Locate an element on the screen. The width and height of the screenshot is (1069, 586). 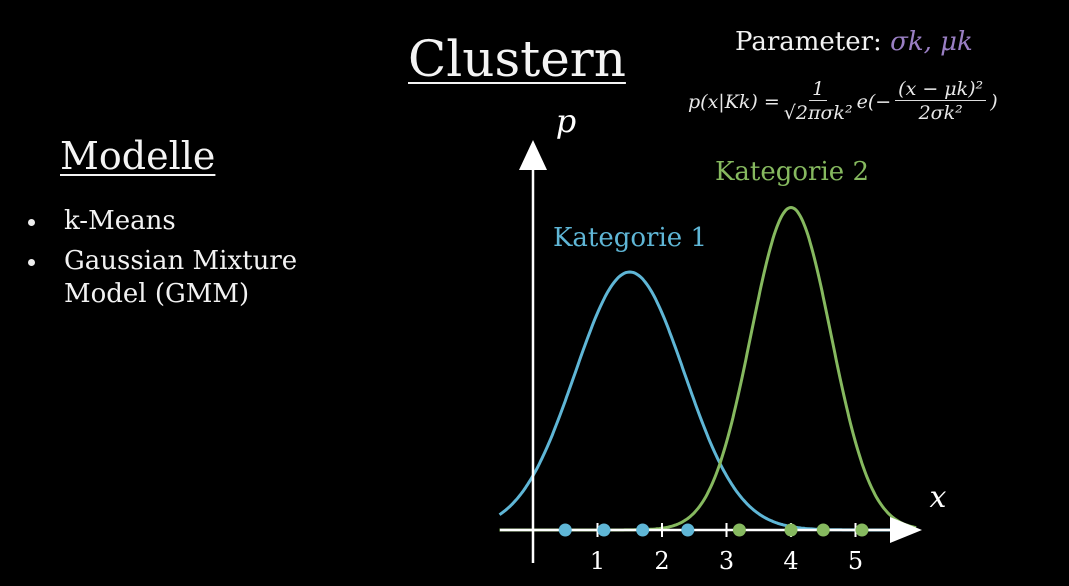
y-axis-arrow-icon is located at coordinates (533, 155).